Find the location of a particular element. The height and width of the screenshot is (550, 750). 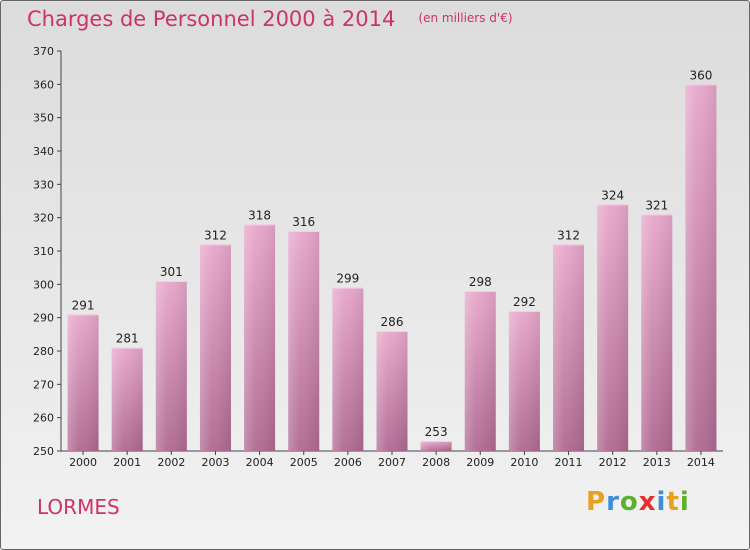

logo-letter: o is located at coordinates (629, 502).